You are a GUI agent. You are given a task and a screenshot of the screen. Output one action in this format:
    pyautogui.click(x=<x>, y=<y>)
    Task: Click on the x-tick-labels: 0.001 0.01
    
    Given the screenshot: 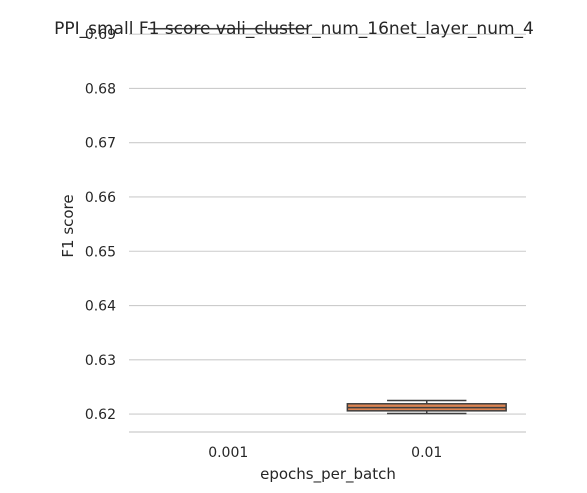 What is the action you would take?
    pyautogui.click(x=325, y=453)
    